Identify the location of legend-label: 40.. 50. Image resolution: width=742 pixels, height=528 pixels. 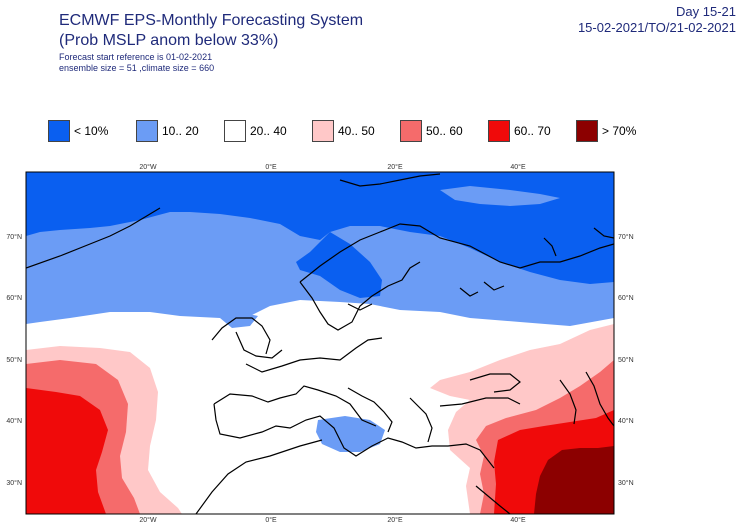
(356, 131).